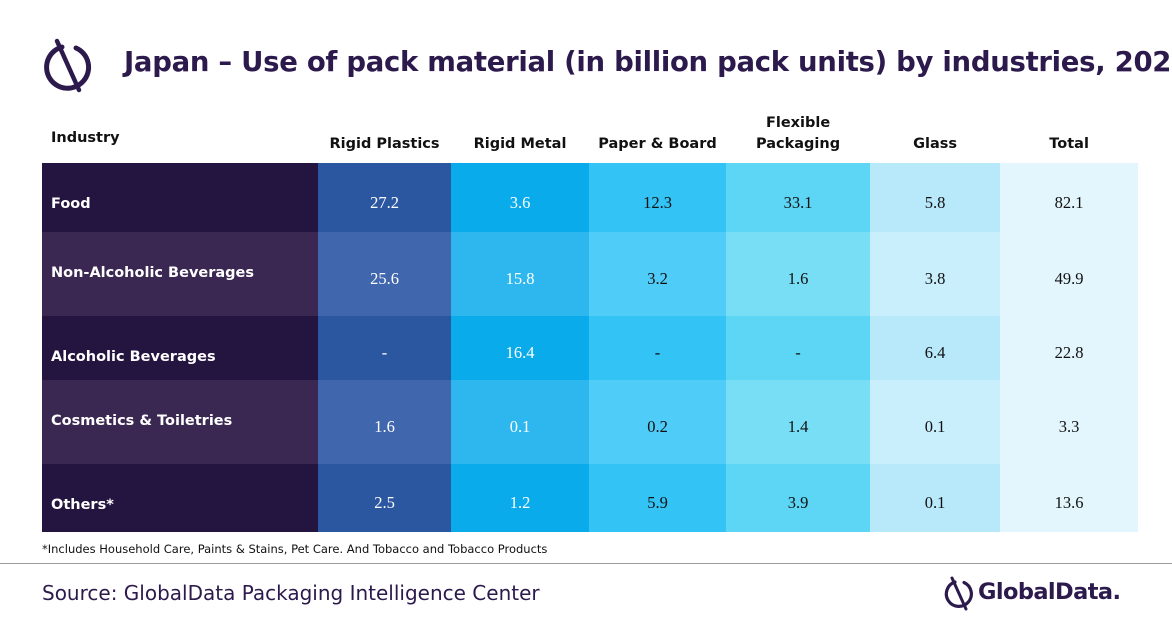  I want to click on cell-rigid-metal: 16.4, so click(520, 348).